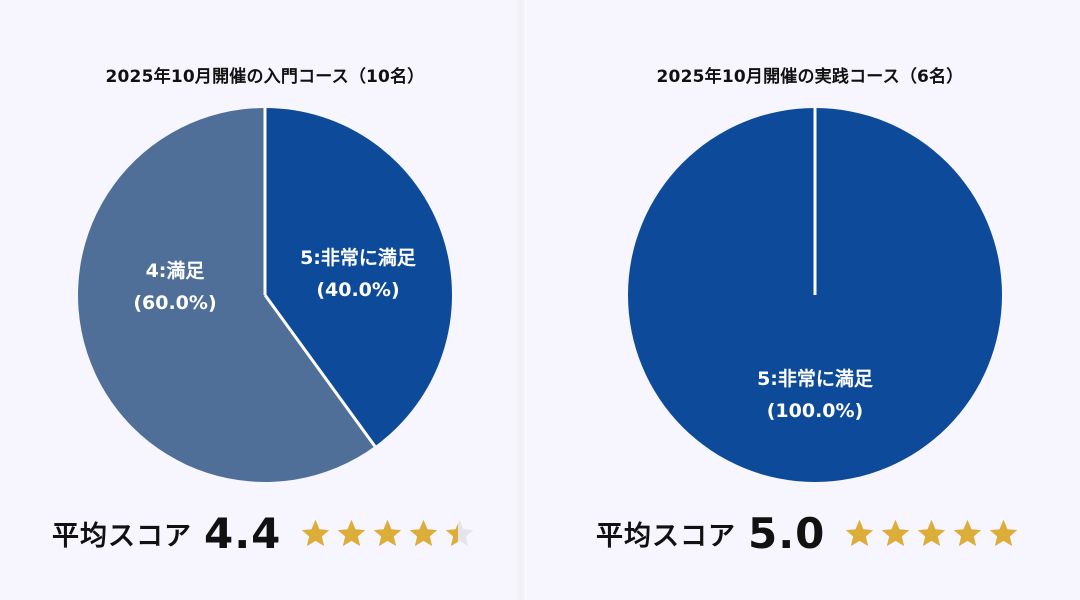  I want to click on slice-pct-very-satisfied: (40.0%), so click(357, 290).